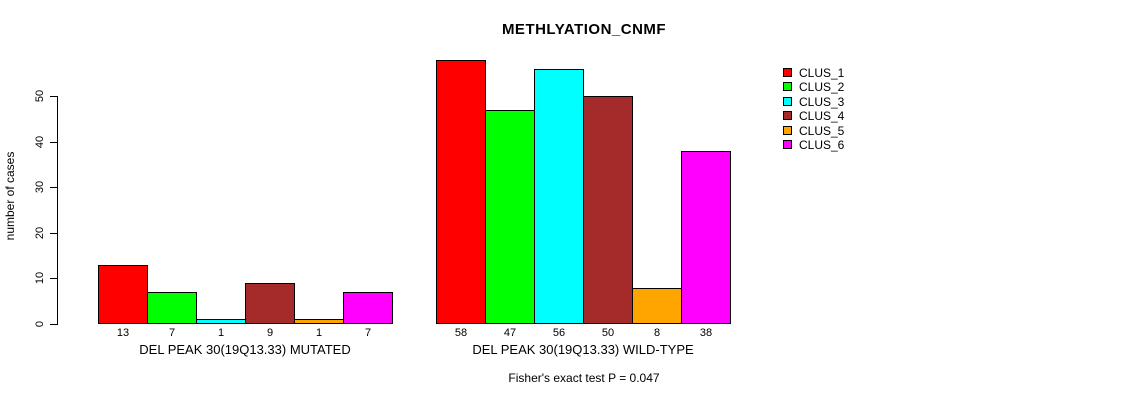 This screenshot has height=400, width=1140. Describe the element at coordinates (319, 321) in the screenshot. I see `bar-CLUS_5-group1` at that location.